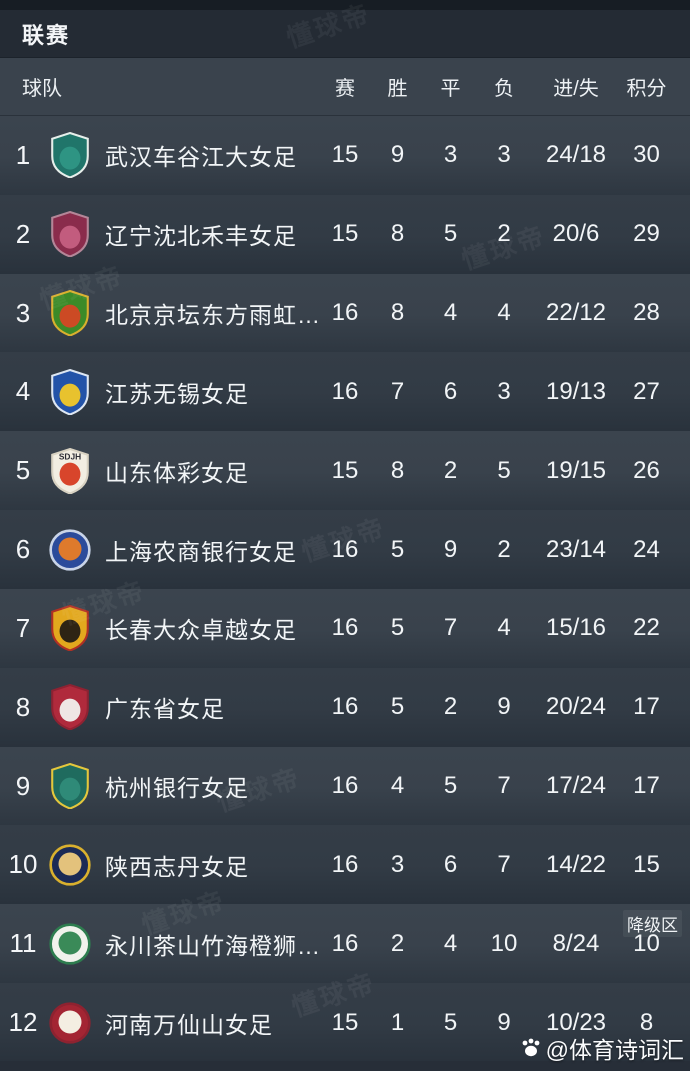 Image resolution: width=690 pixels, height=1071 pixels. I want to click on points-value: 30, so click(646, 155).